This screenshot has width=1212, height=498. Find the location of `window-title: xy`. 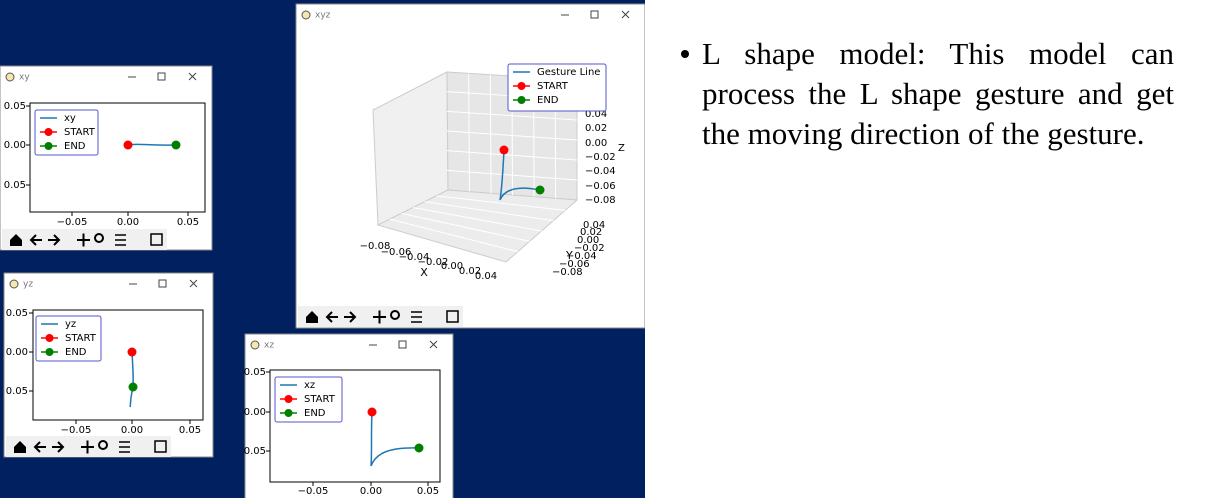

window-title: xy is located at coordinates (24, 78).